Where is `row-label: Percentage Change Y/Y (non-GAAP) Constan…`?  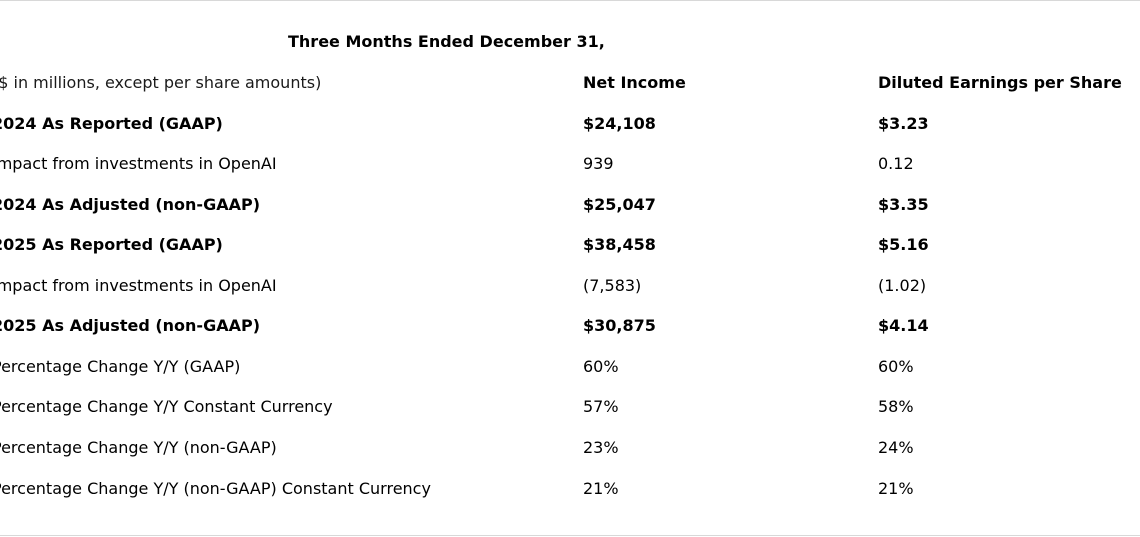 row-label: Percentage Change Y/Y (non-GAAP) Constan… is located at coordinates (215, 488).